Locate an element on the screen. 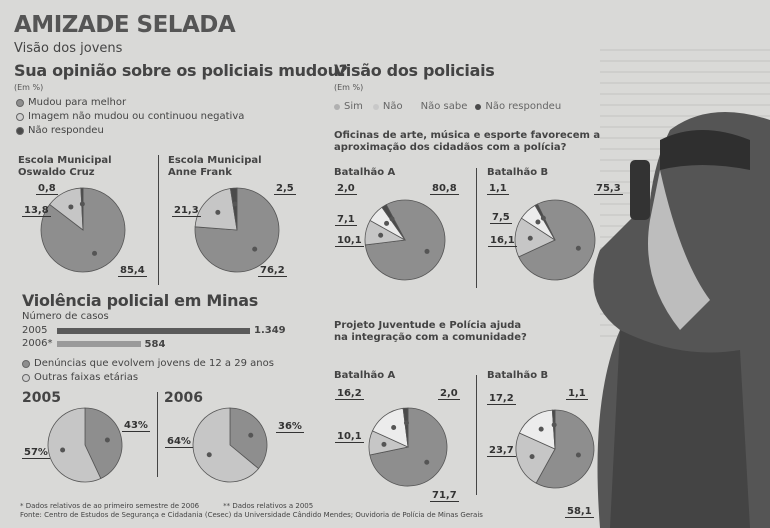  pie-chart-batalhao-b-oficinas is located at coordinates (555, 240).